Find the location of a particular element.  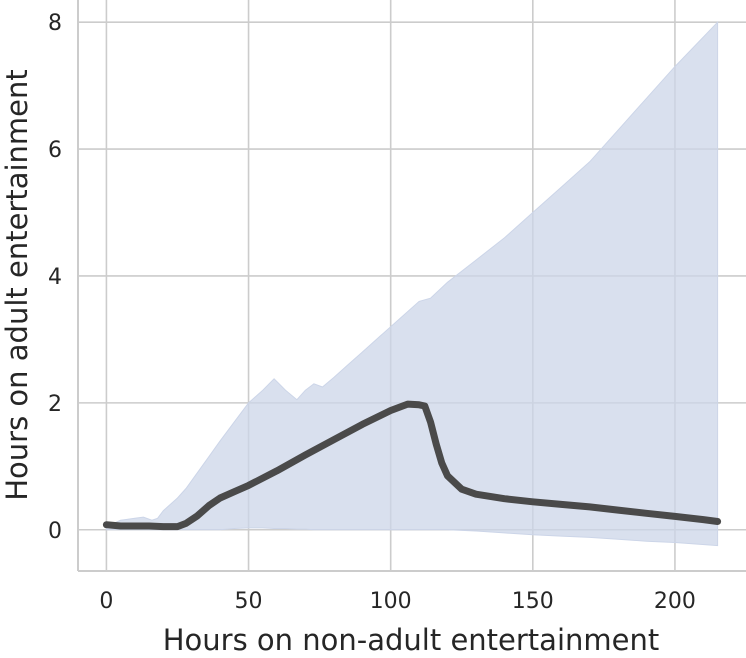

y-axis-label: Hours on adult entertainment is located at coordinates (17, 285).